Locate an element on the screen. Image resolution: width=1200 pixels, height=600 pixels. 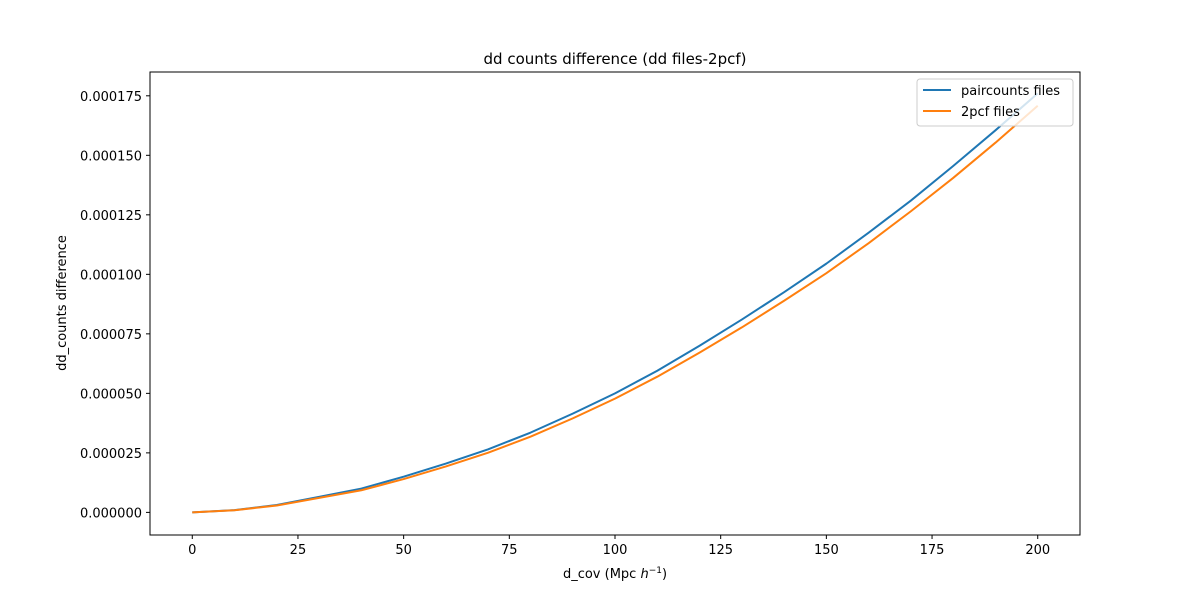
x-axis-label-math: h is located at coordinates (644, 574).